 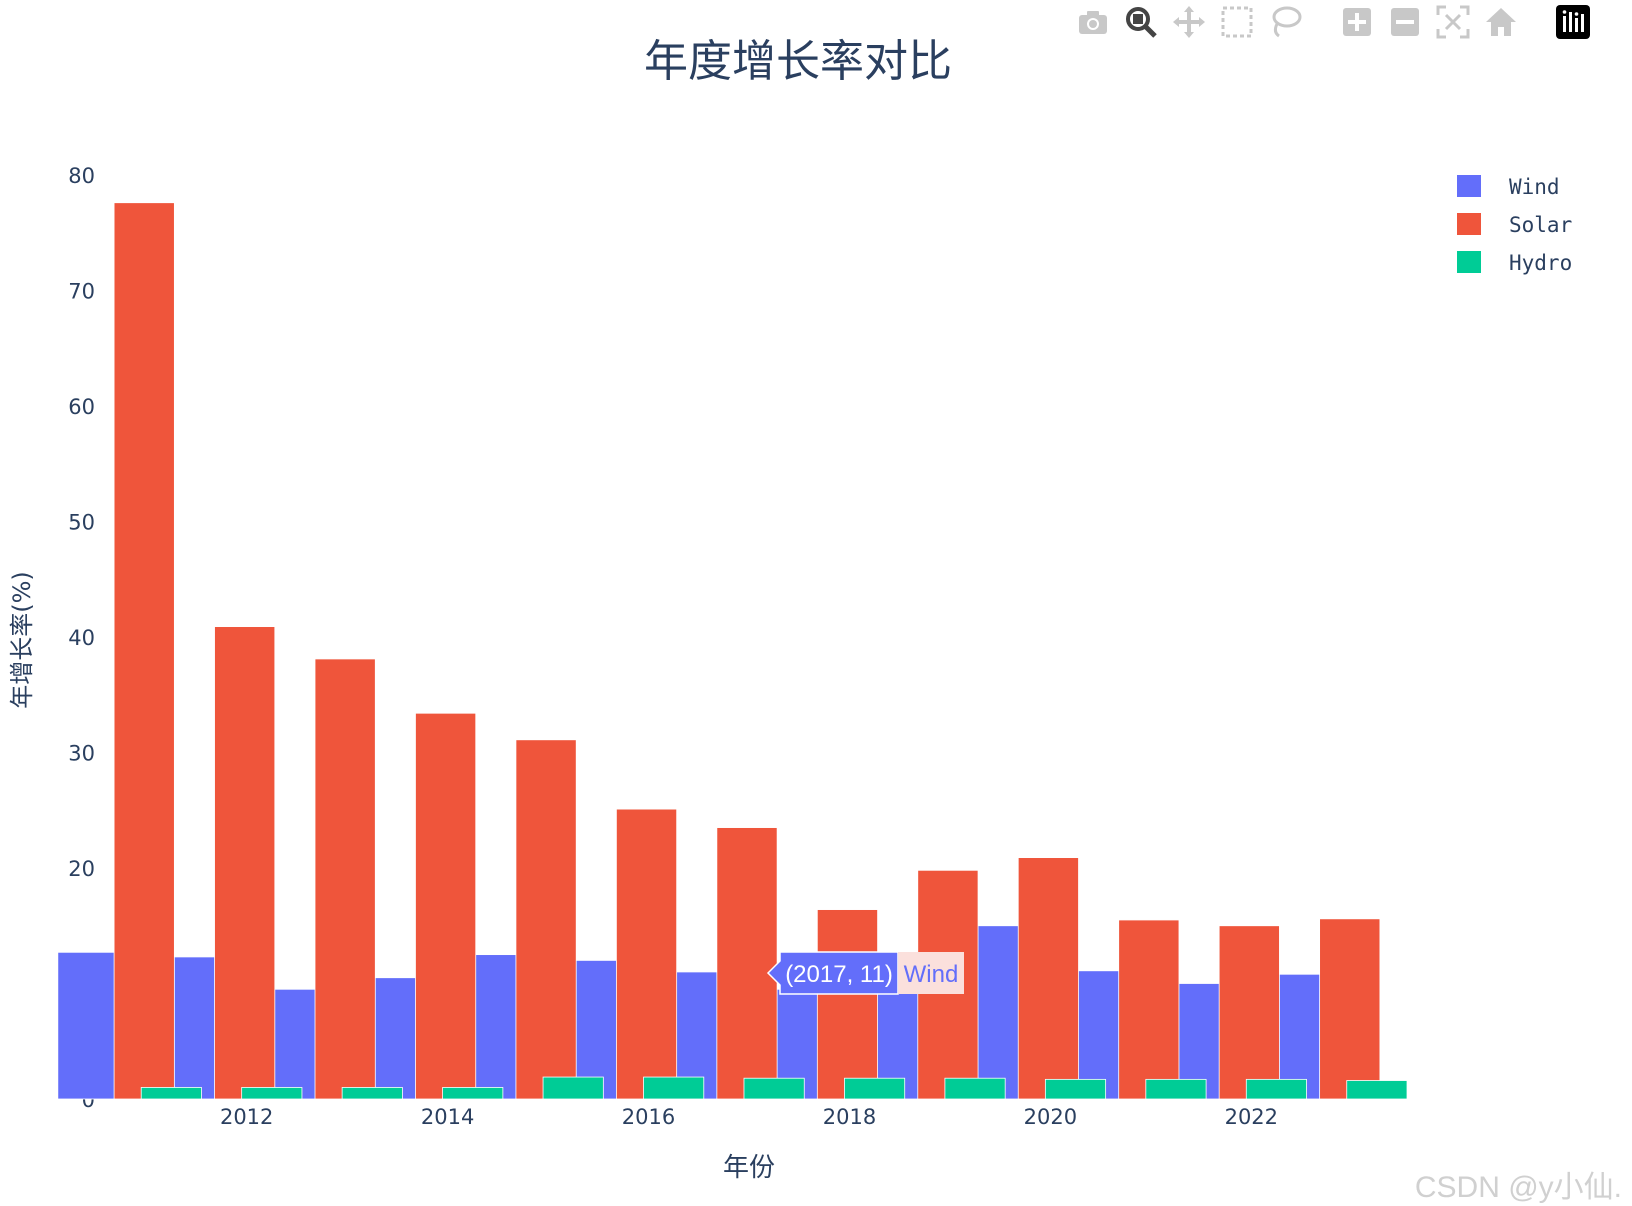 I want to click on x-tick-label: 2018, so click(x=849, y=1117).